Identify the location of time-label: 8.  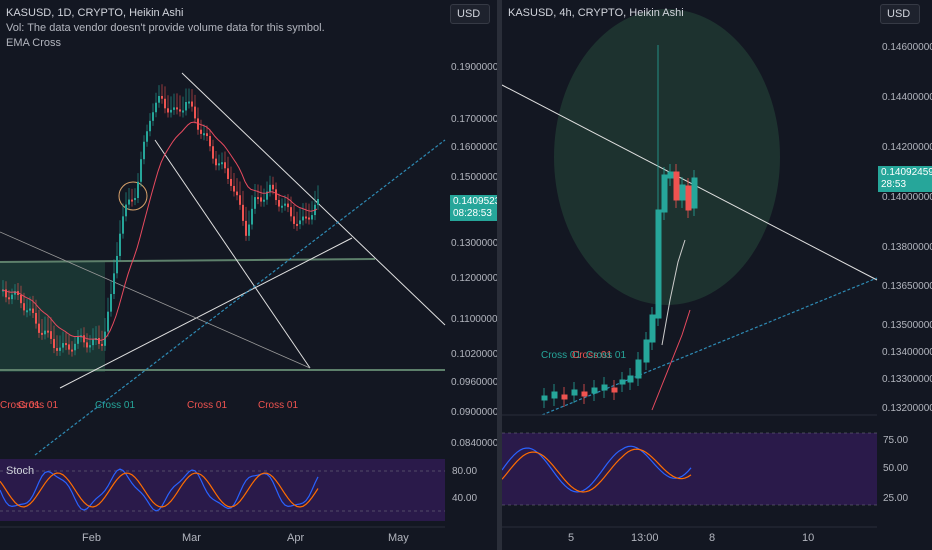
(712, 538).